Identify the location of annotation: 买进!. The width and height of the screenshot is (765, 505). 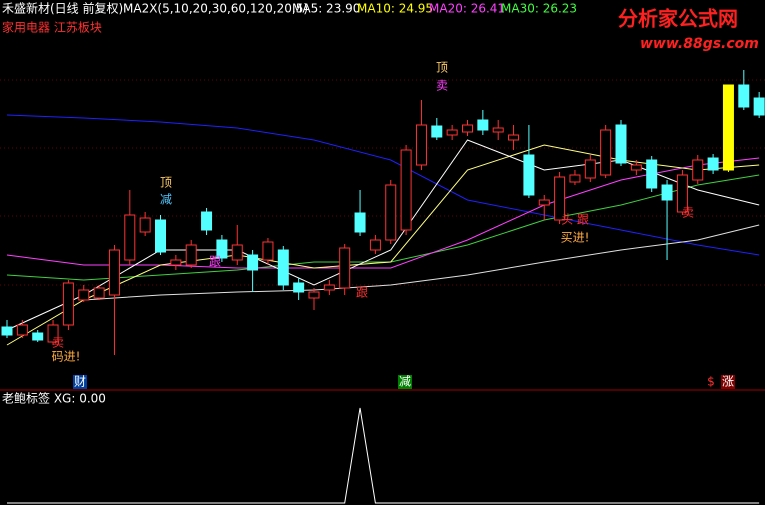
(575, 238).